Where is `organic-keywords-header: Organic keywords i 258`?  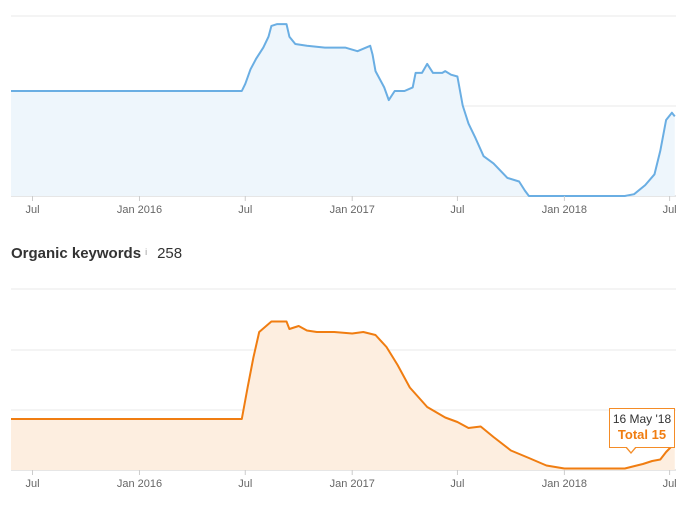
organic-keywords-header: Organic keywords i 258 is located at coordinates (96, 255).